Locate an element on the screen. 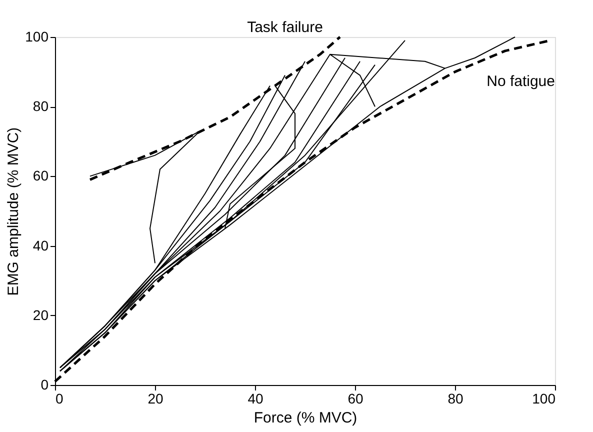  y-tick-label: 80 is located at coordinates (40, 106).